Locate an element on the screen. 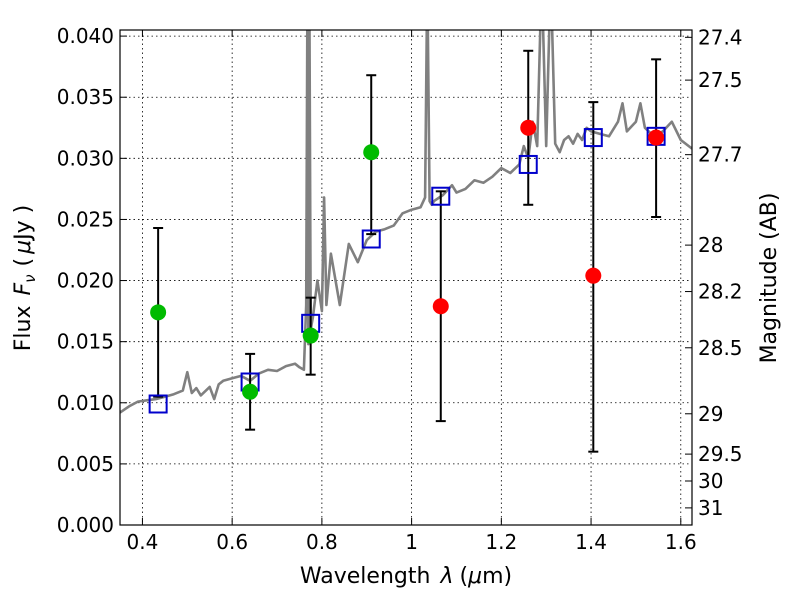  y2-tick-label: 28.2 is located at coordinates (720, 292).